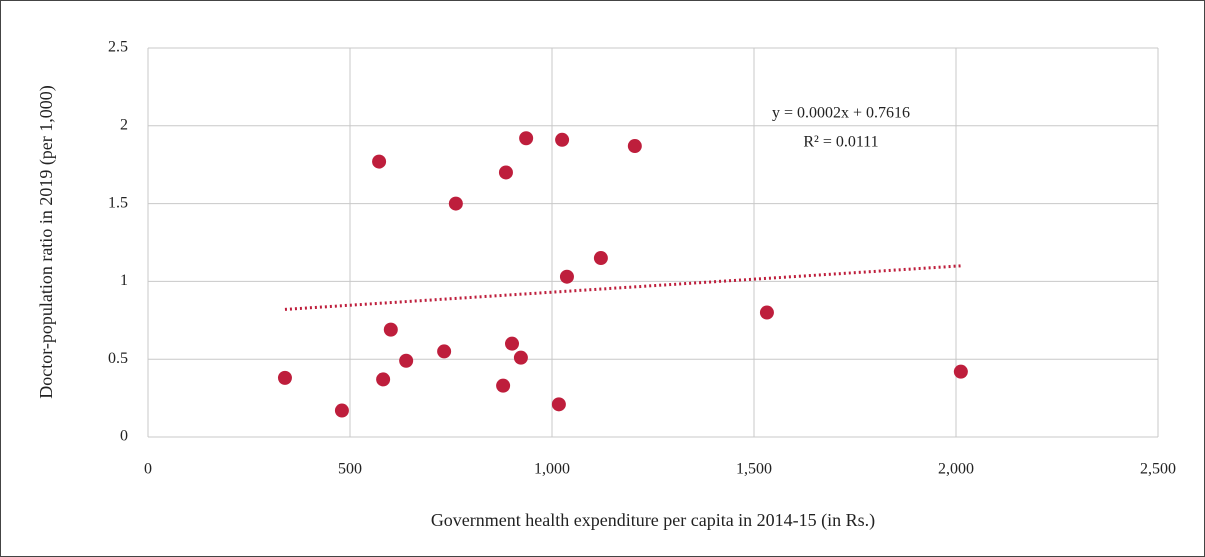 The width and height of the screenshot is (1205, 557). I want to click on y-tick-label: 1.5, so click(118, 202).